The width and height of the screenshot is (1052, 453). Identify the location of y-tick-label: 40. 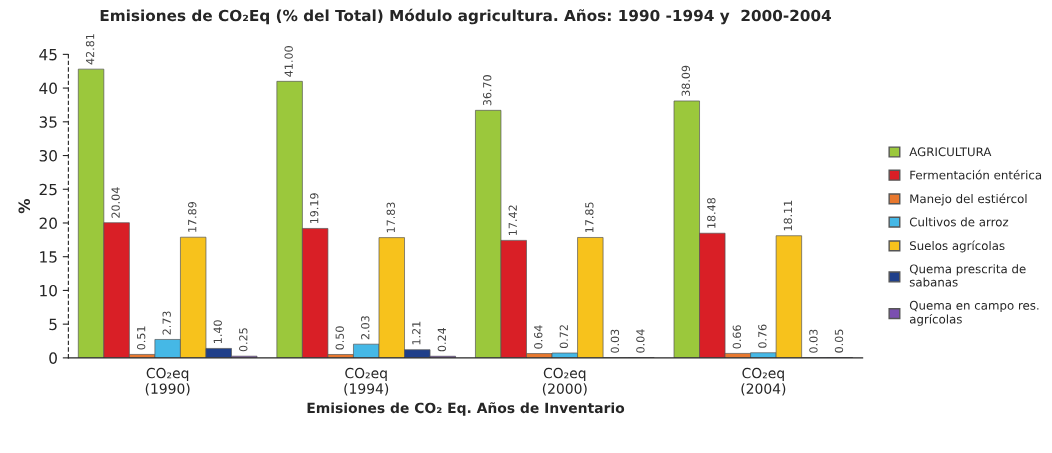
(48, 88).